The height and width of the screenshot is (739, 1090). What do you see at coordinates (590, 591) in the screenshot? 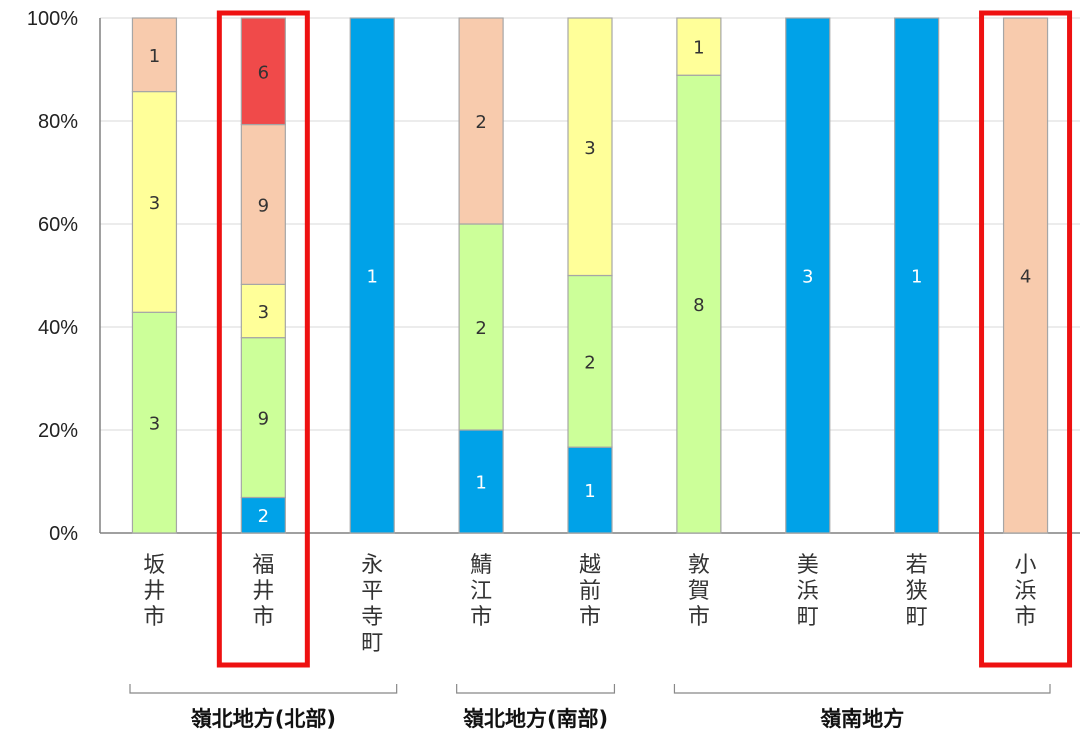
I see `x-tick-label: 越前市` at bounding box center [590, 591].